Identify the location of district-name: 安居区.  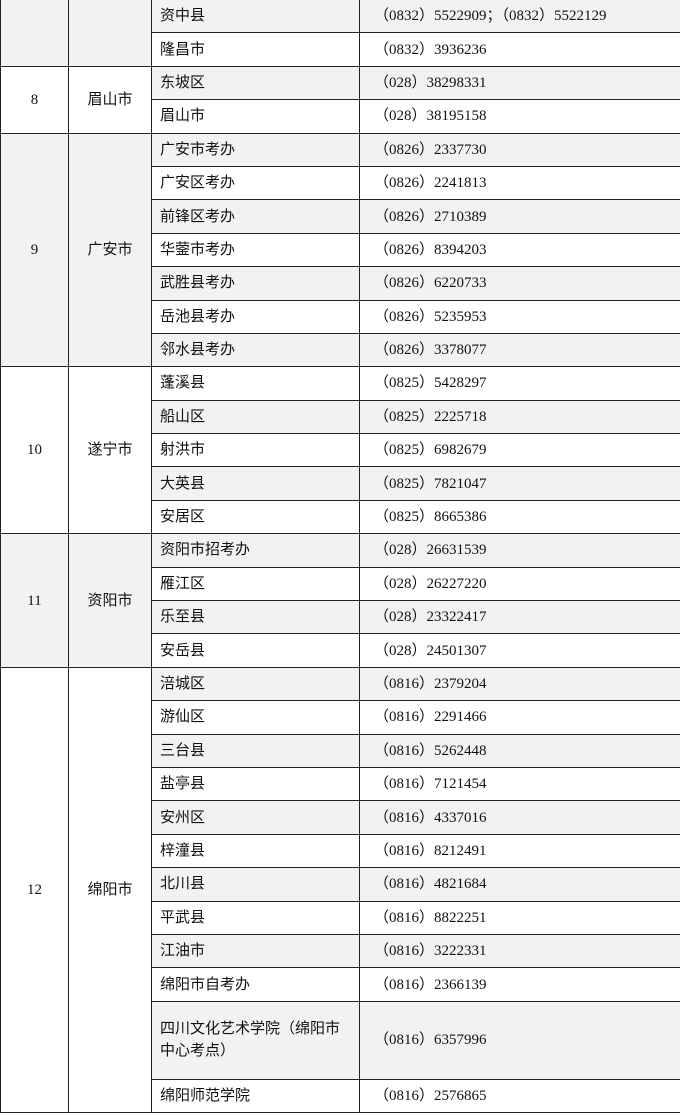
(255, 517).